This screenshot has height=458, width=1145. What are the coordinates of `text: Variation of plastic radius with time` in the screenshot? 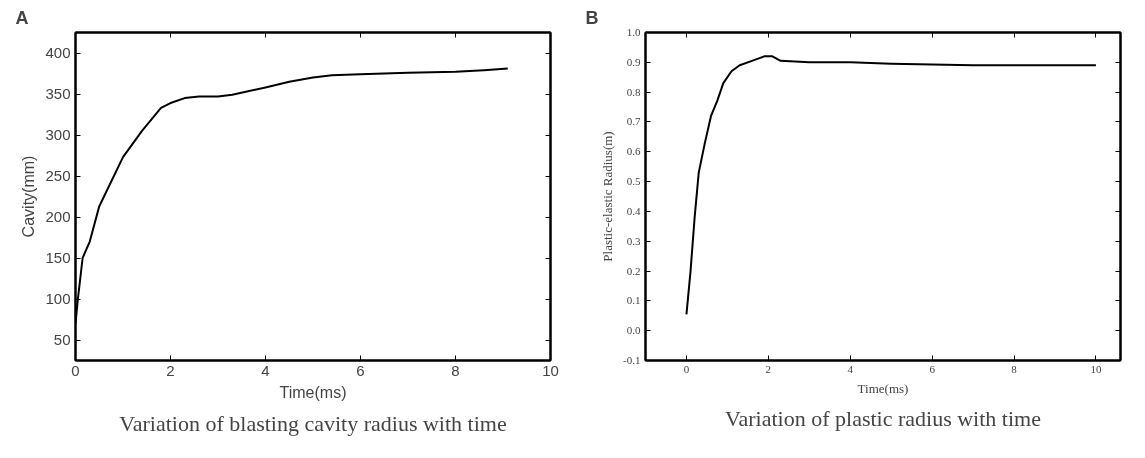 It's located at (883, 418).